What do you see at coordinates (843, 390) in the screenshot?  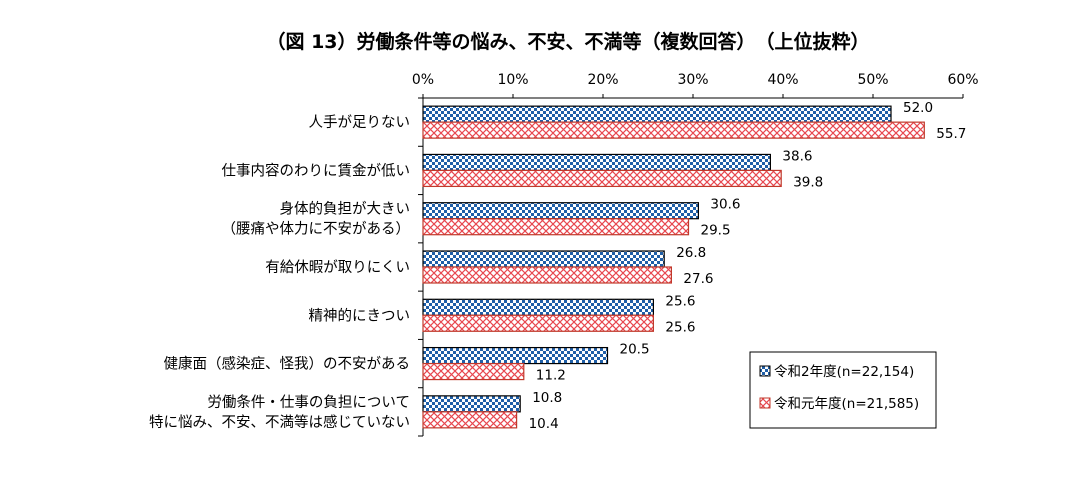 I see `legend-box` at bounding box center [843, 390].